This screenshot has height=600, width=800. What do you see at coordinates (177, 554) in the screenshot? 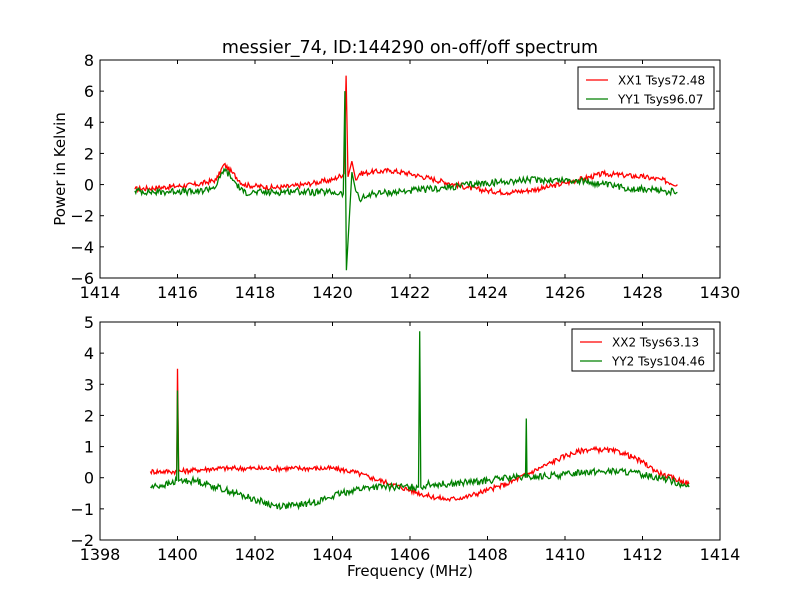
I see `x-tick-label: 1400` at bounding box center [177, 554].